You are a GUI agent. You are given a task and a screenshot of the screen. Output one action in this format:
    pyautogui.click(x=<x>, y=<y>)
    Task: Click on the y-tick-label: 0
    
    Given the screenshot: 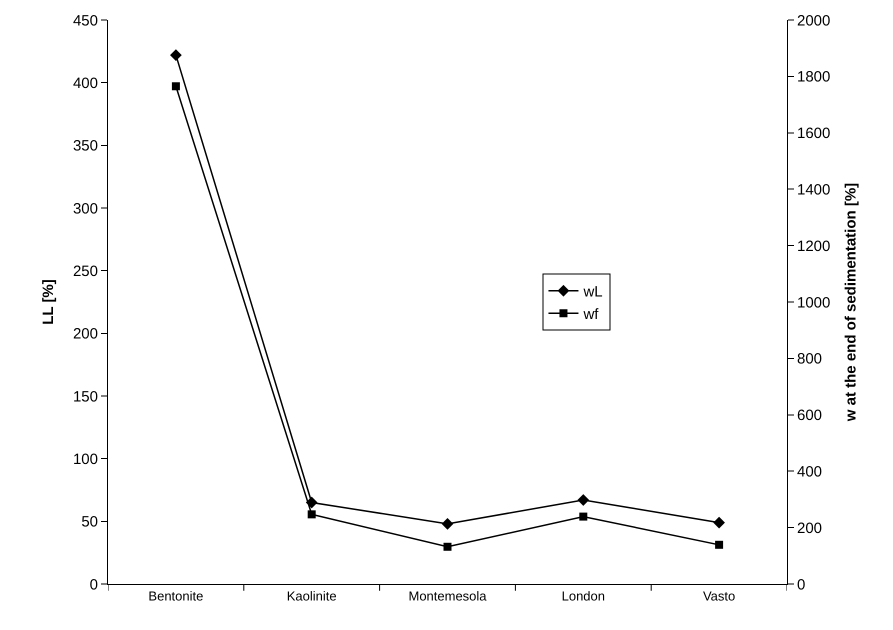 What is the action you would take?
    pyautogui.click(x=94, y=585)
    